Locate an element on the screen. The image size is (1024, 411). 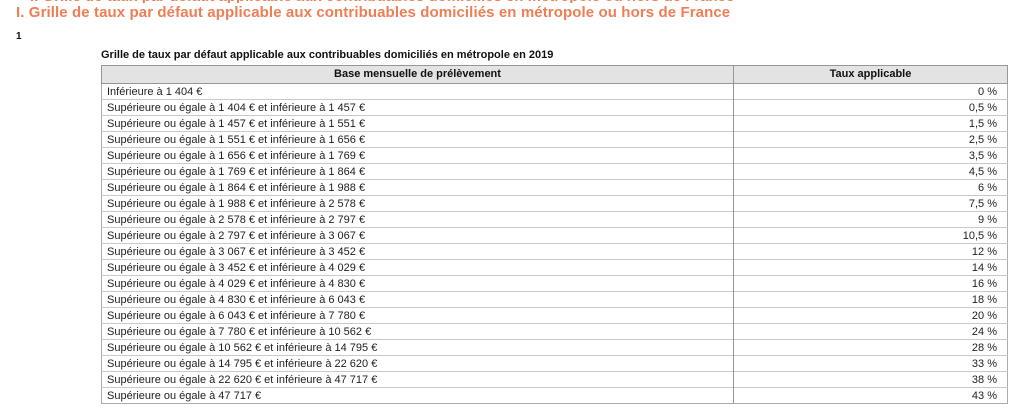
taux-cell: 3,5 % is located at coordinates (870, 155).